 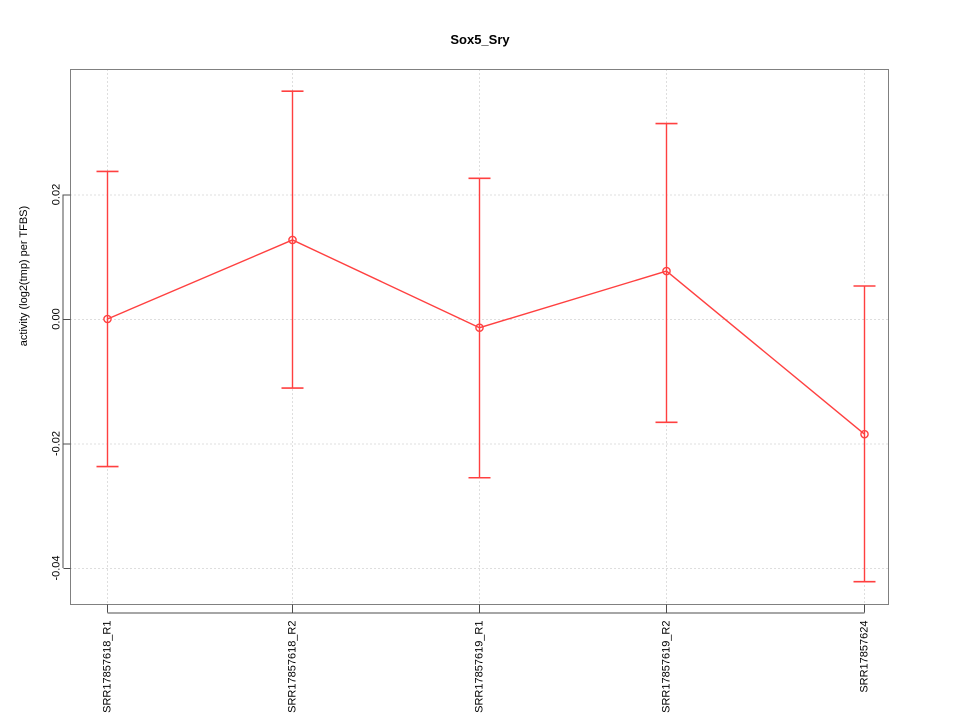 What do you see at coordinates (56, 443) in the screenshot?
I see `y-tick-label: -0.02` at bounding box center [56, 443].